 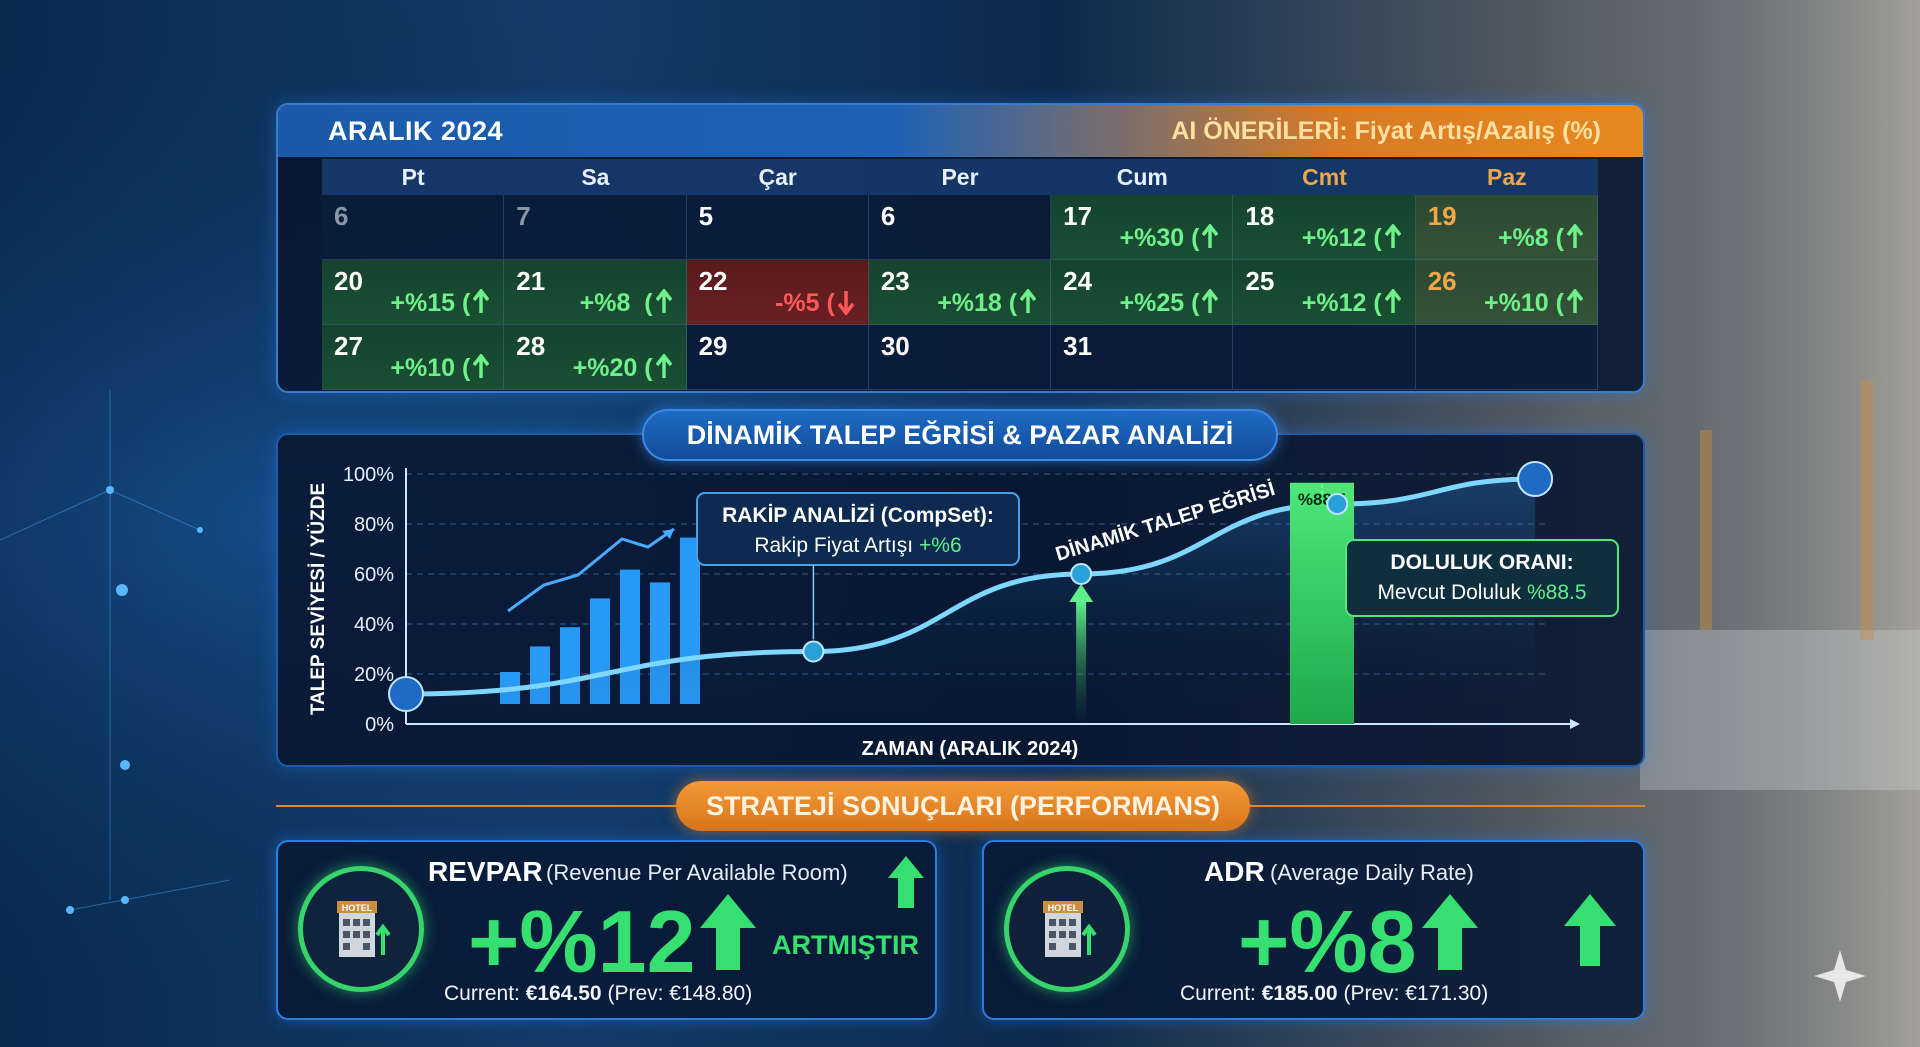 I want to click on price-change: +%25 (, so click(x=1169, y=303).